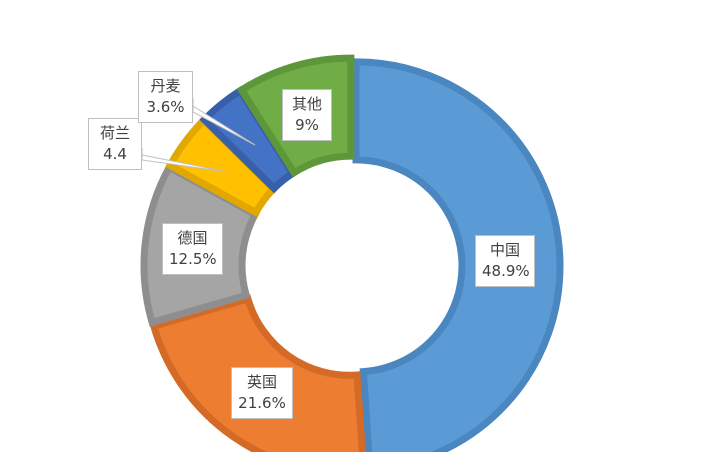  Describe the element at coordinates (261, 382) in the screenshot. I see `label-name: 英国` at that location.